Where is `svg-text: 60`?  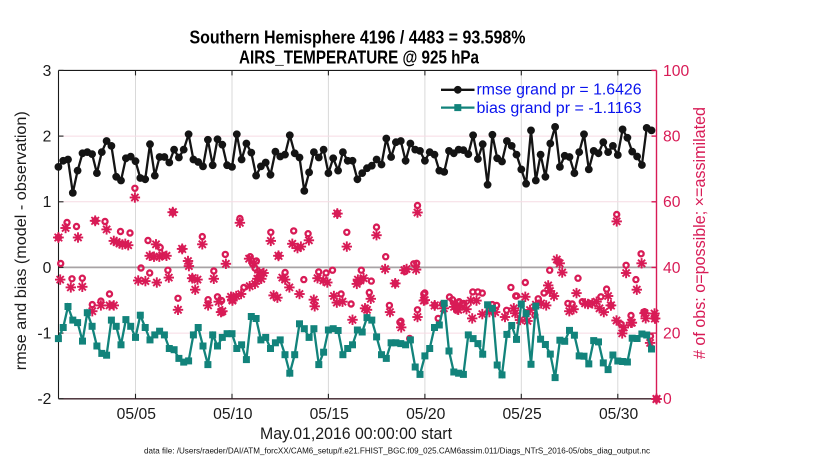 svg-text: 60 is located at coordinates (672, 202).